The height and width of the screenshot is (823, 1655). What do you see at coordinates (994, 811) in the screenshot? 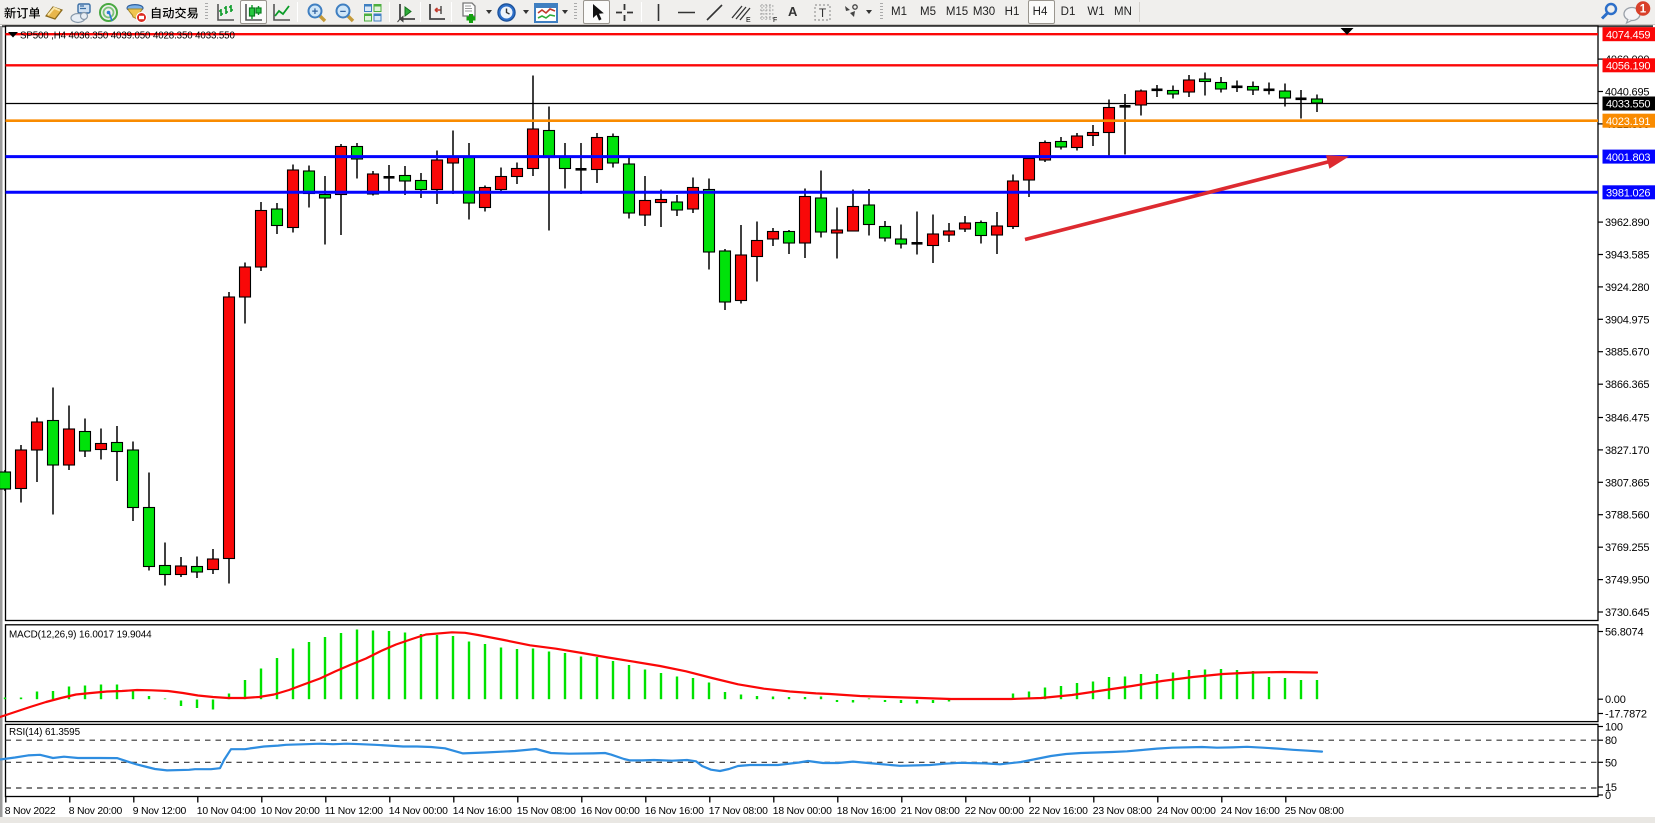
I see `svg-text: 22 Nov 00:00` at bounding box center [994, 811].